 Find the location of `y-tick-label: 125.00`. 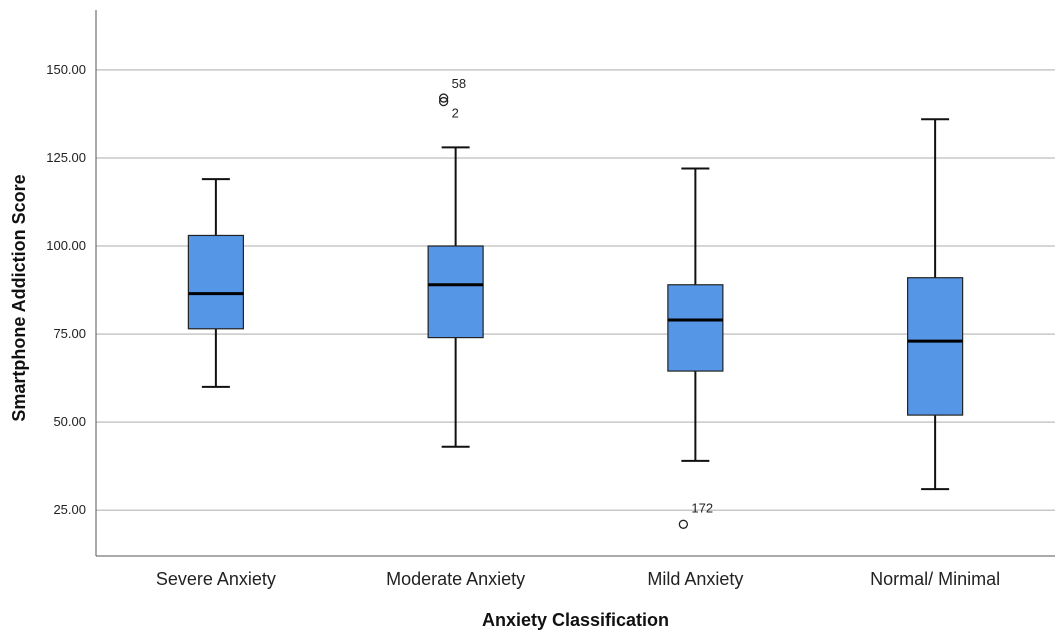

y-tick-label: 125.00 is located at coordinates (66, 157).